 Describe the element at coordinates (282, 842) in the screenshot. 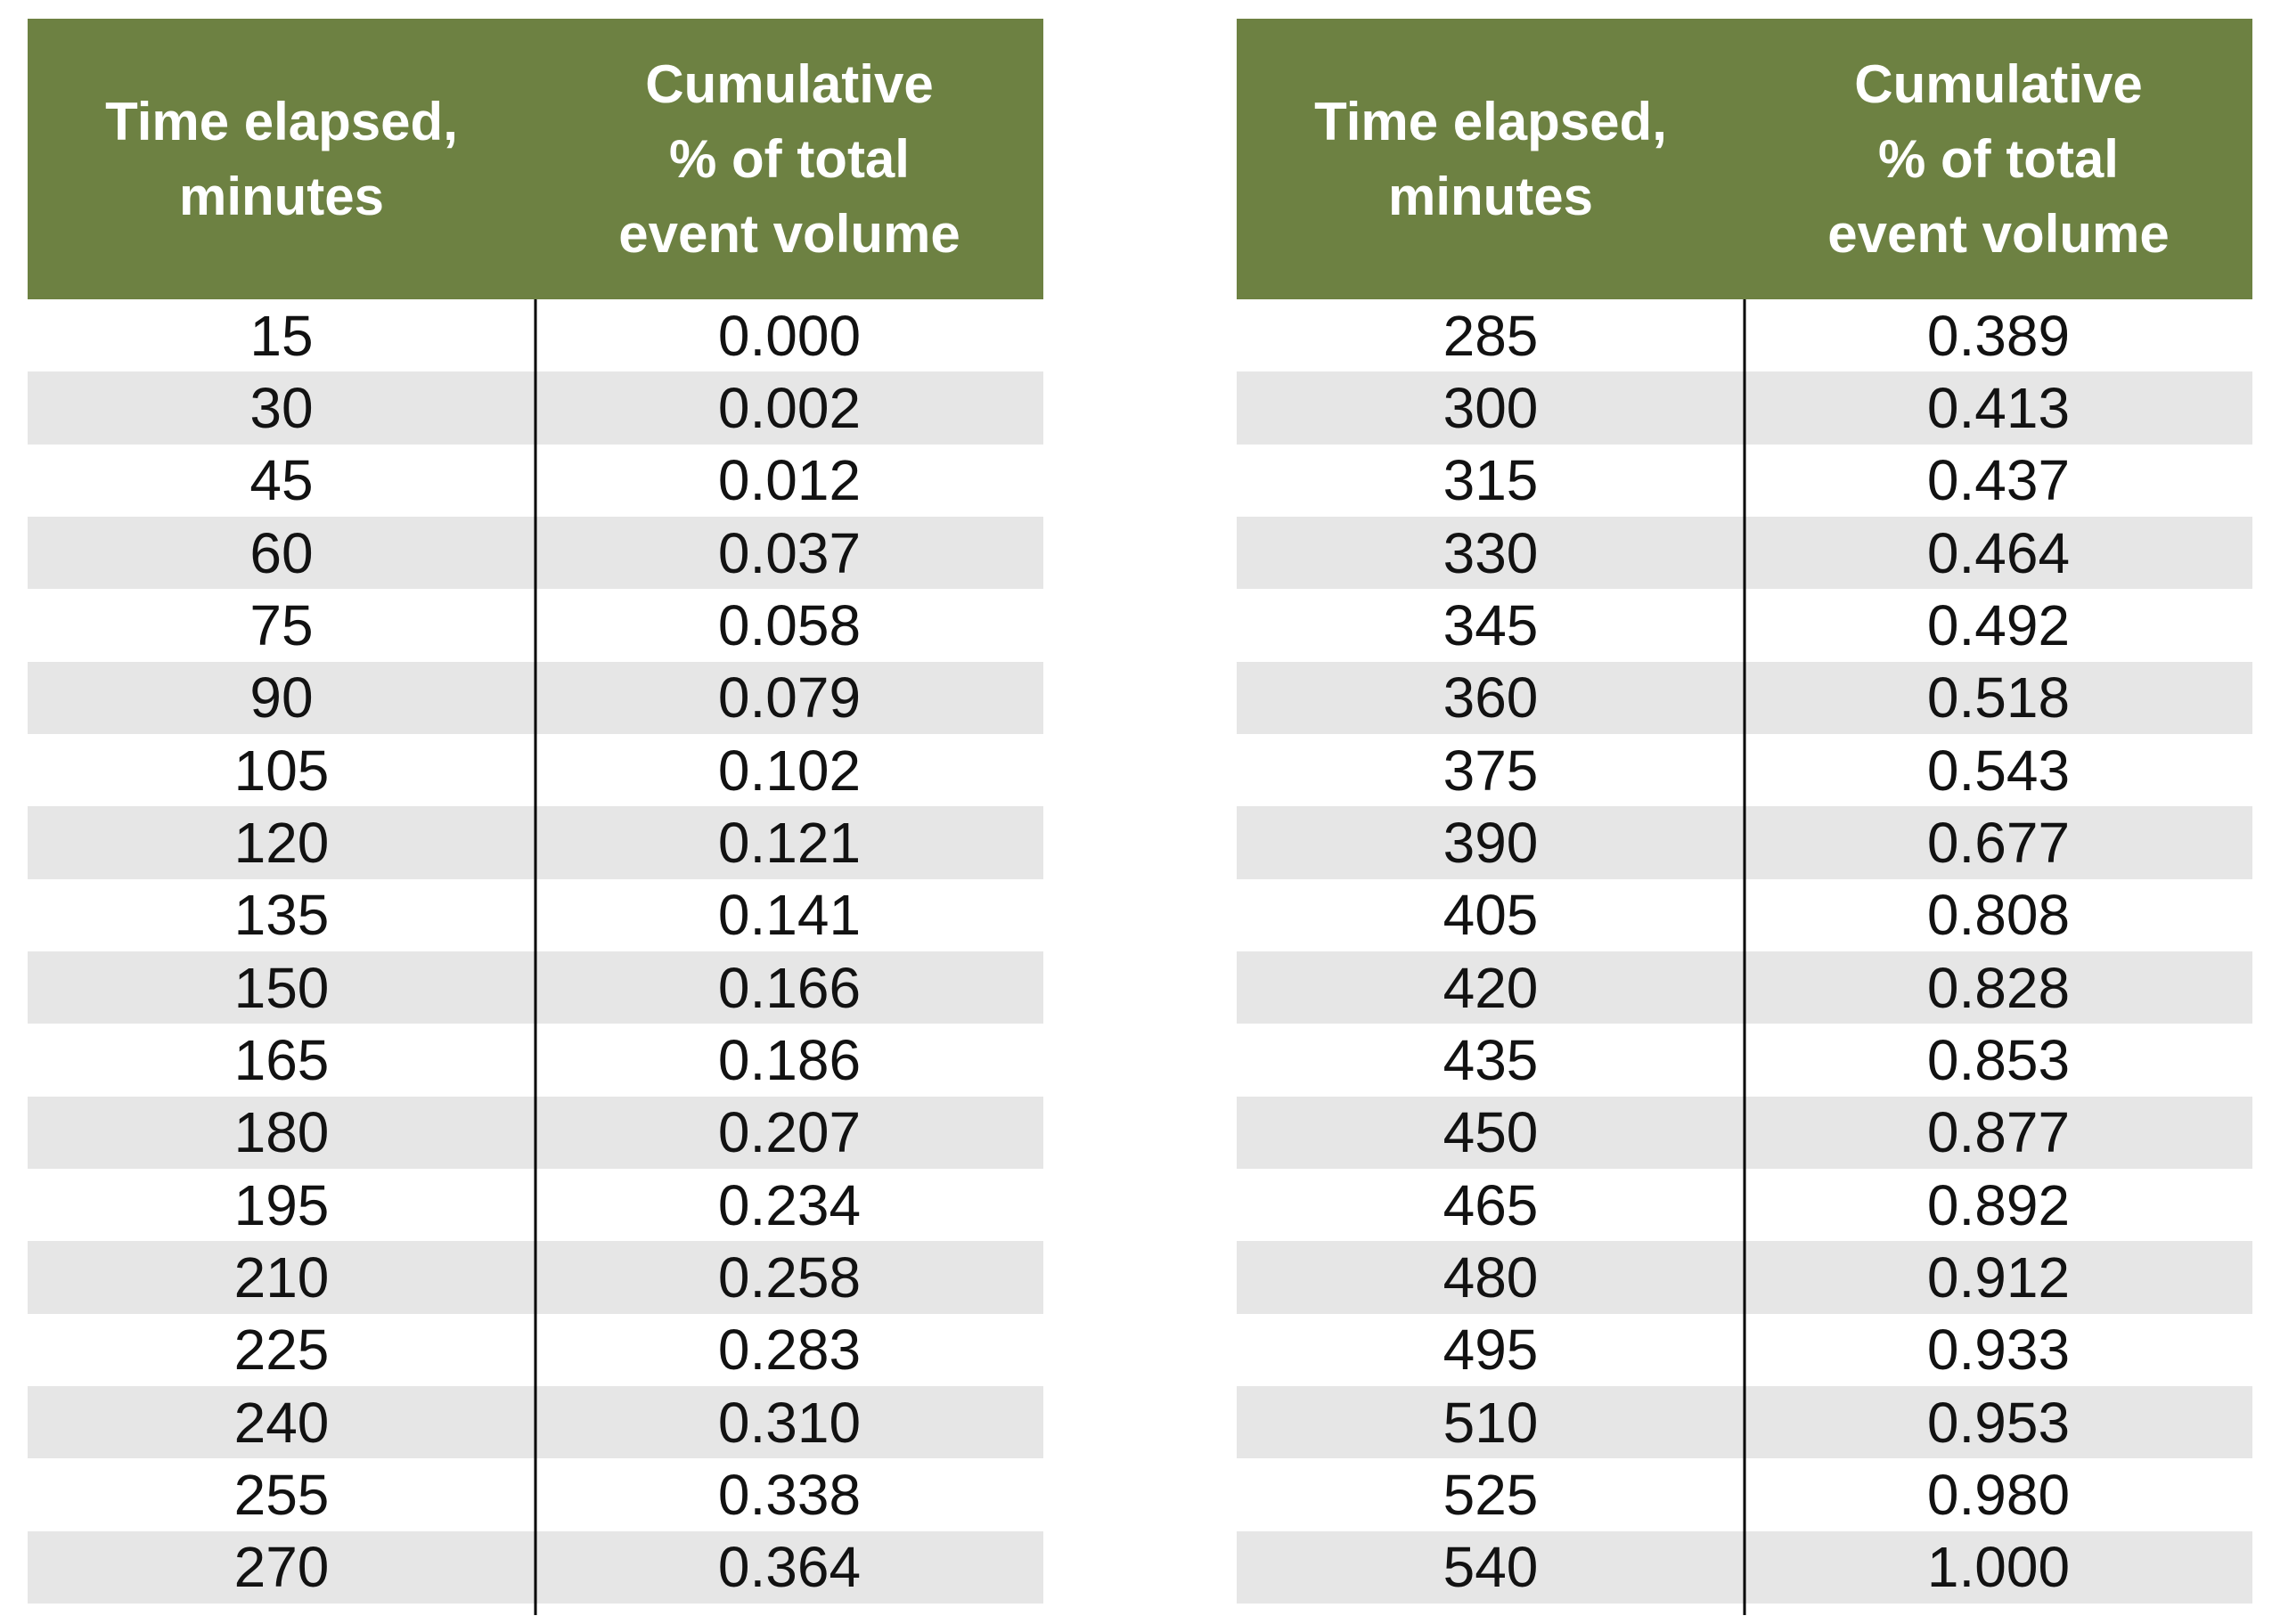

I see `time-cell: 120` at that location.